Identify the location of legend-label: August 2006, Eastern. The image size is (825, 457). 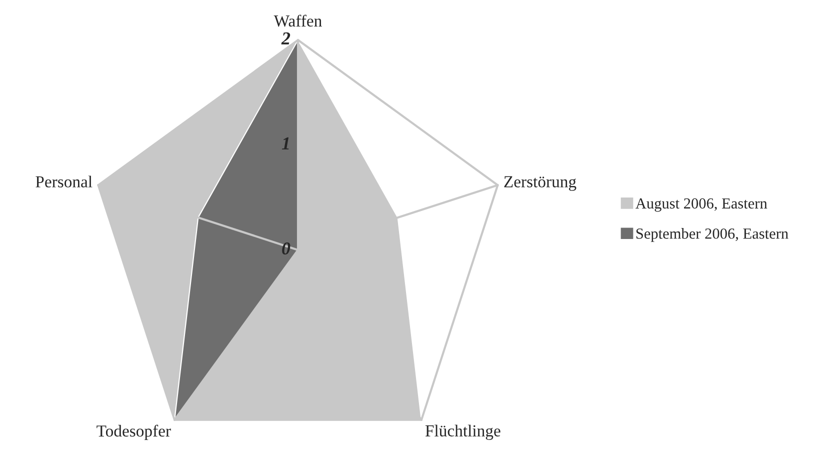
(702, 205).